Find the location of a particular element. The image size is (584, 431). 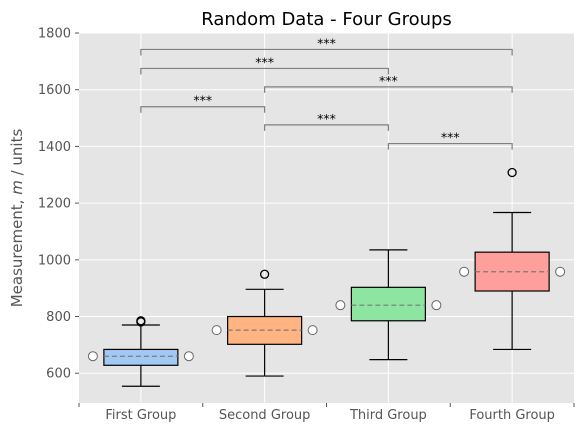

chart-title: Random Data - Four Groups is located at coordinates (326, 19).